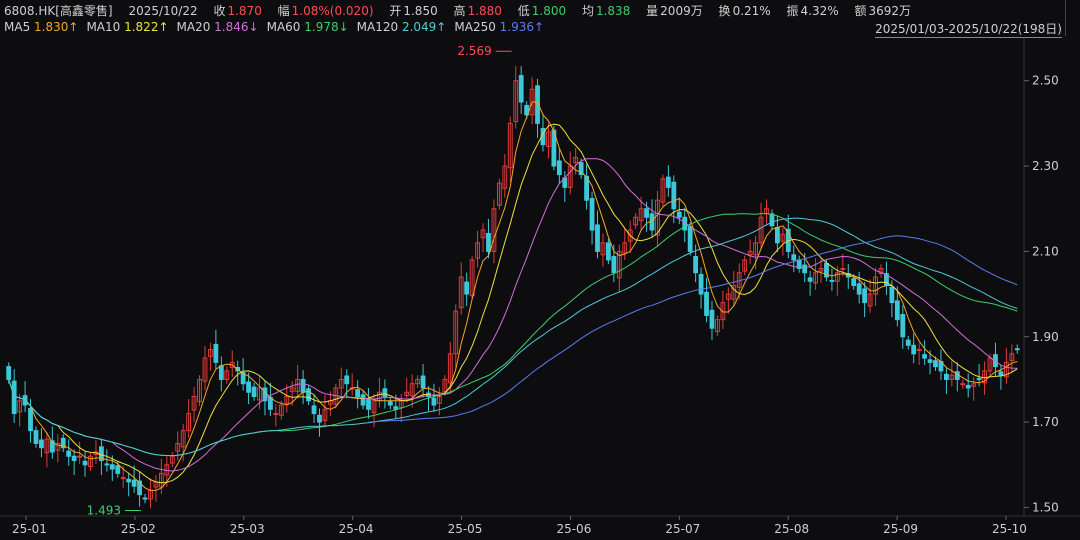 This screenshot has height=540, width=1080. I want to click on ma-label-ma10: MA10, so click(105, 27).